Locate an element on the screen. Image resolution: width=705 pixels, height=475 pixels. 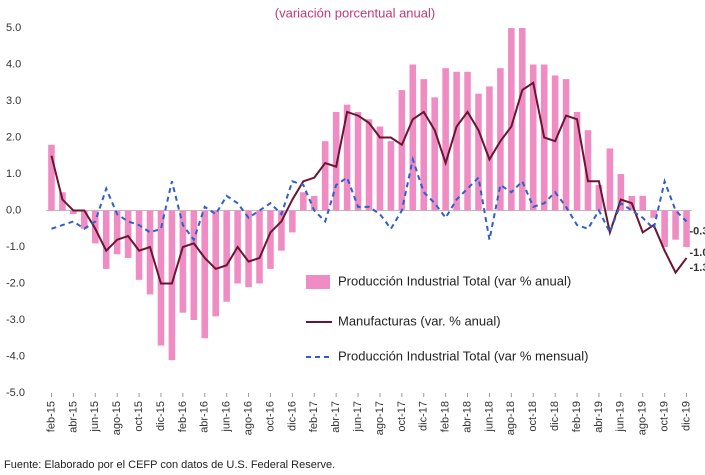
y-tick-label: 1.0 is located at coordinates (13, 174).